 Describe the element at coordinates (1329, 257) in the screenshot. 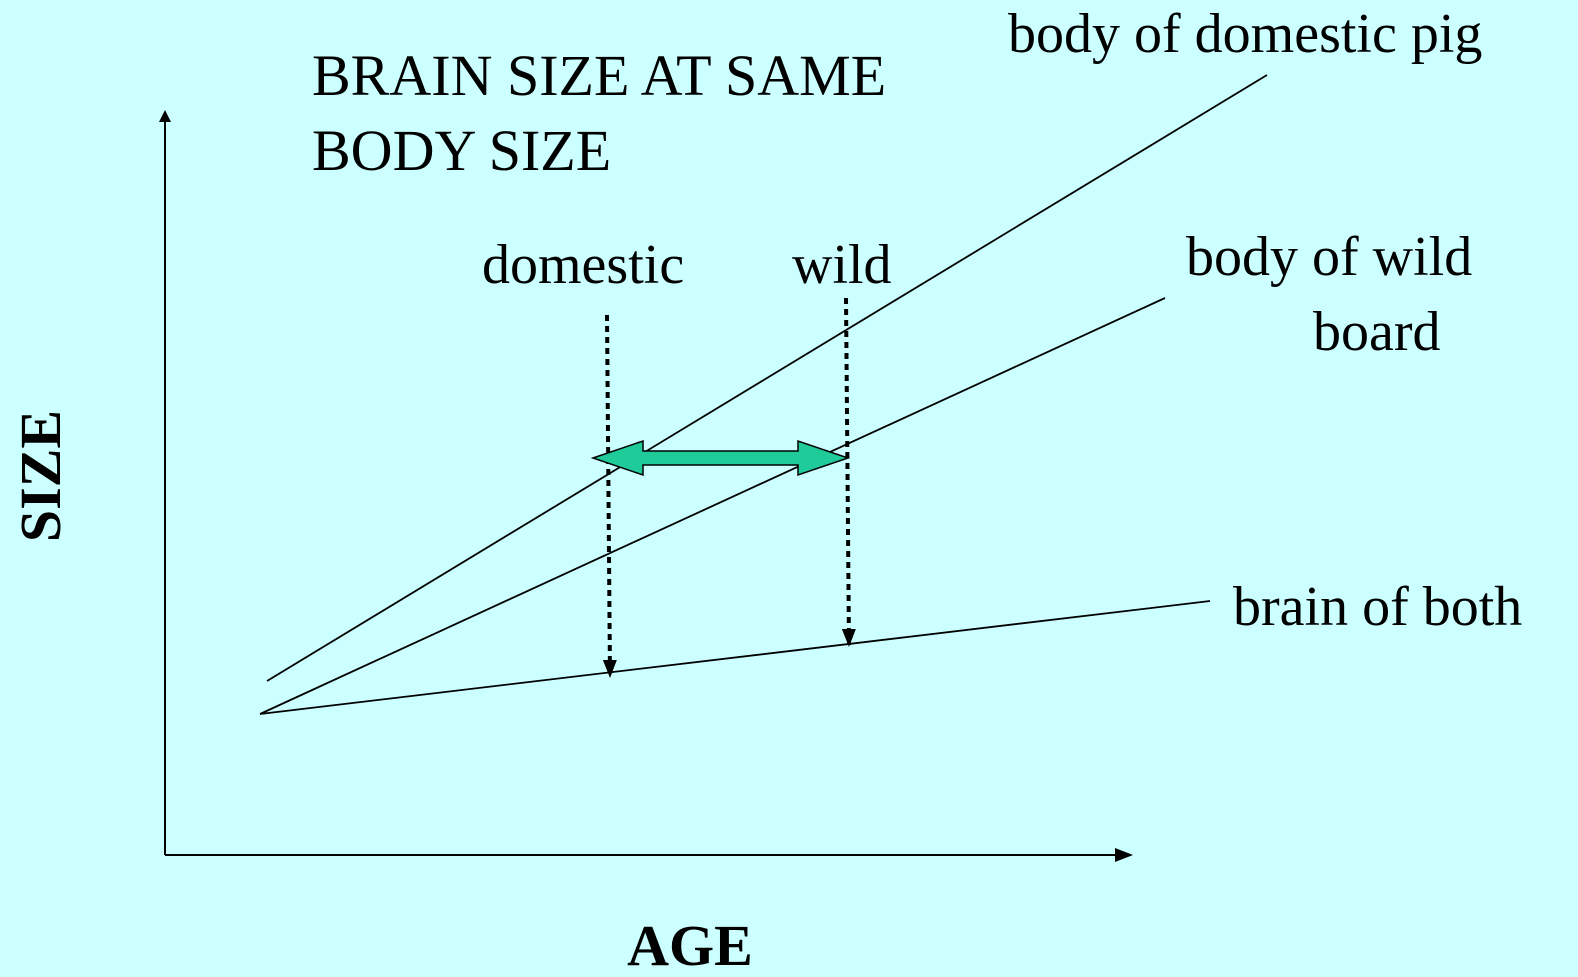

I see `curve-label: body of wild` at that location.